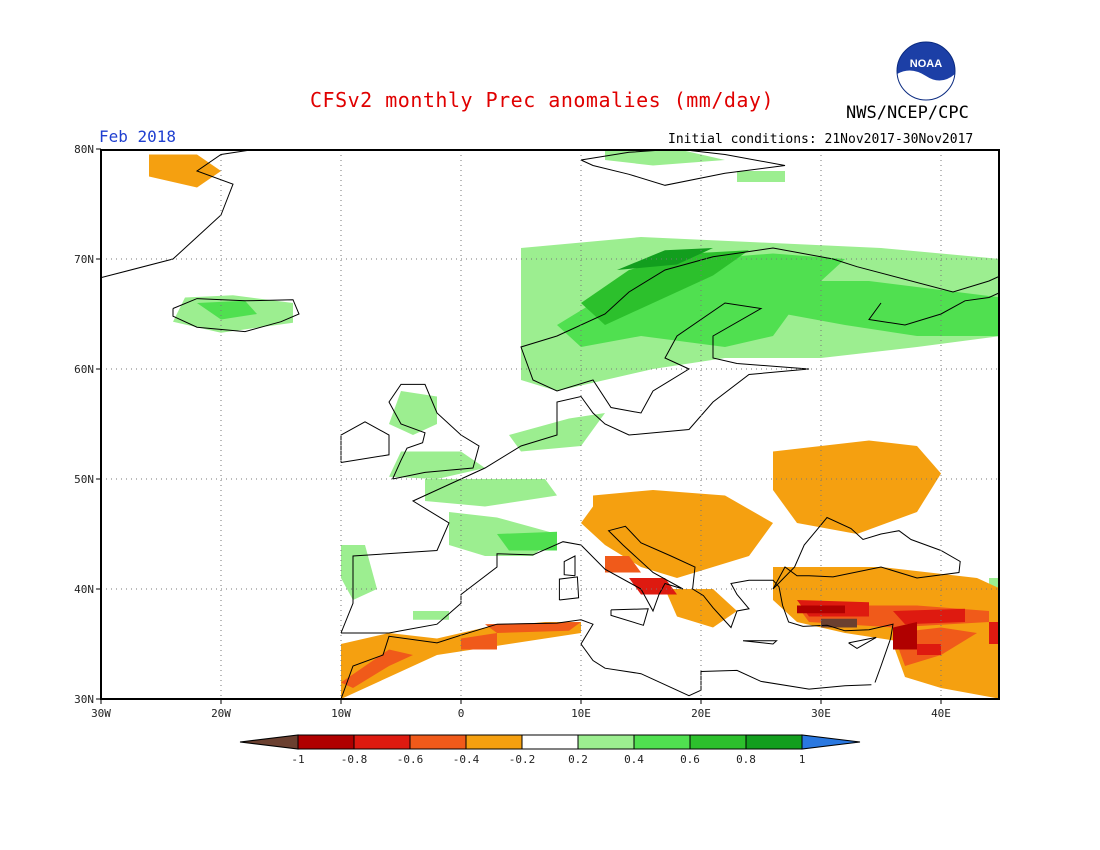 This screenshot has width=1100, height=850. What do you see at coordinates (341, 713) in the screenshot?
I see `lon-tick-label: 10W` at bounding box center [341, 713].